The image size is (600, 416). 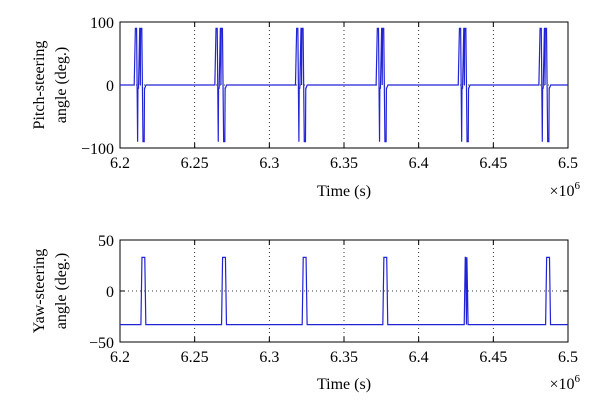 I want to click on yaw-xtick-label: 6.25, so click(x=195, y=357).